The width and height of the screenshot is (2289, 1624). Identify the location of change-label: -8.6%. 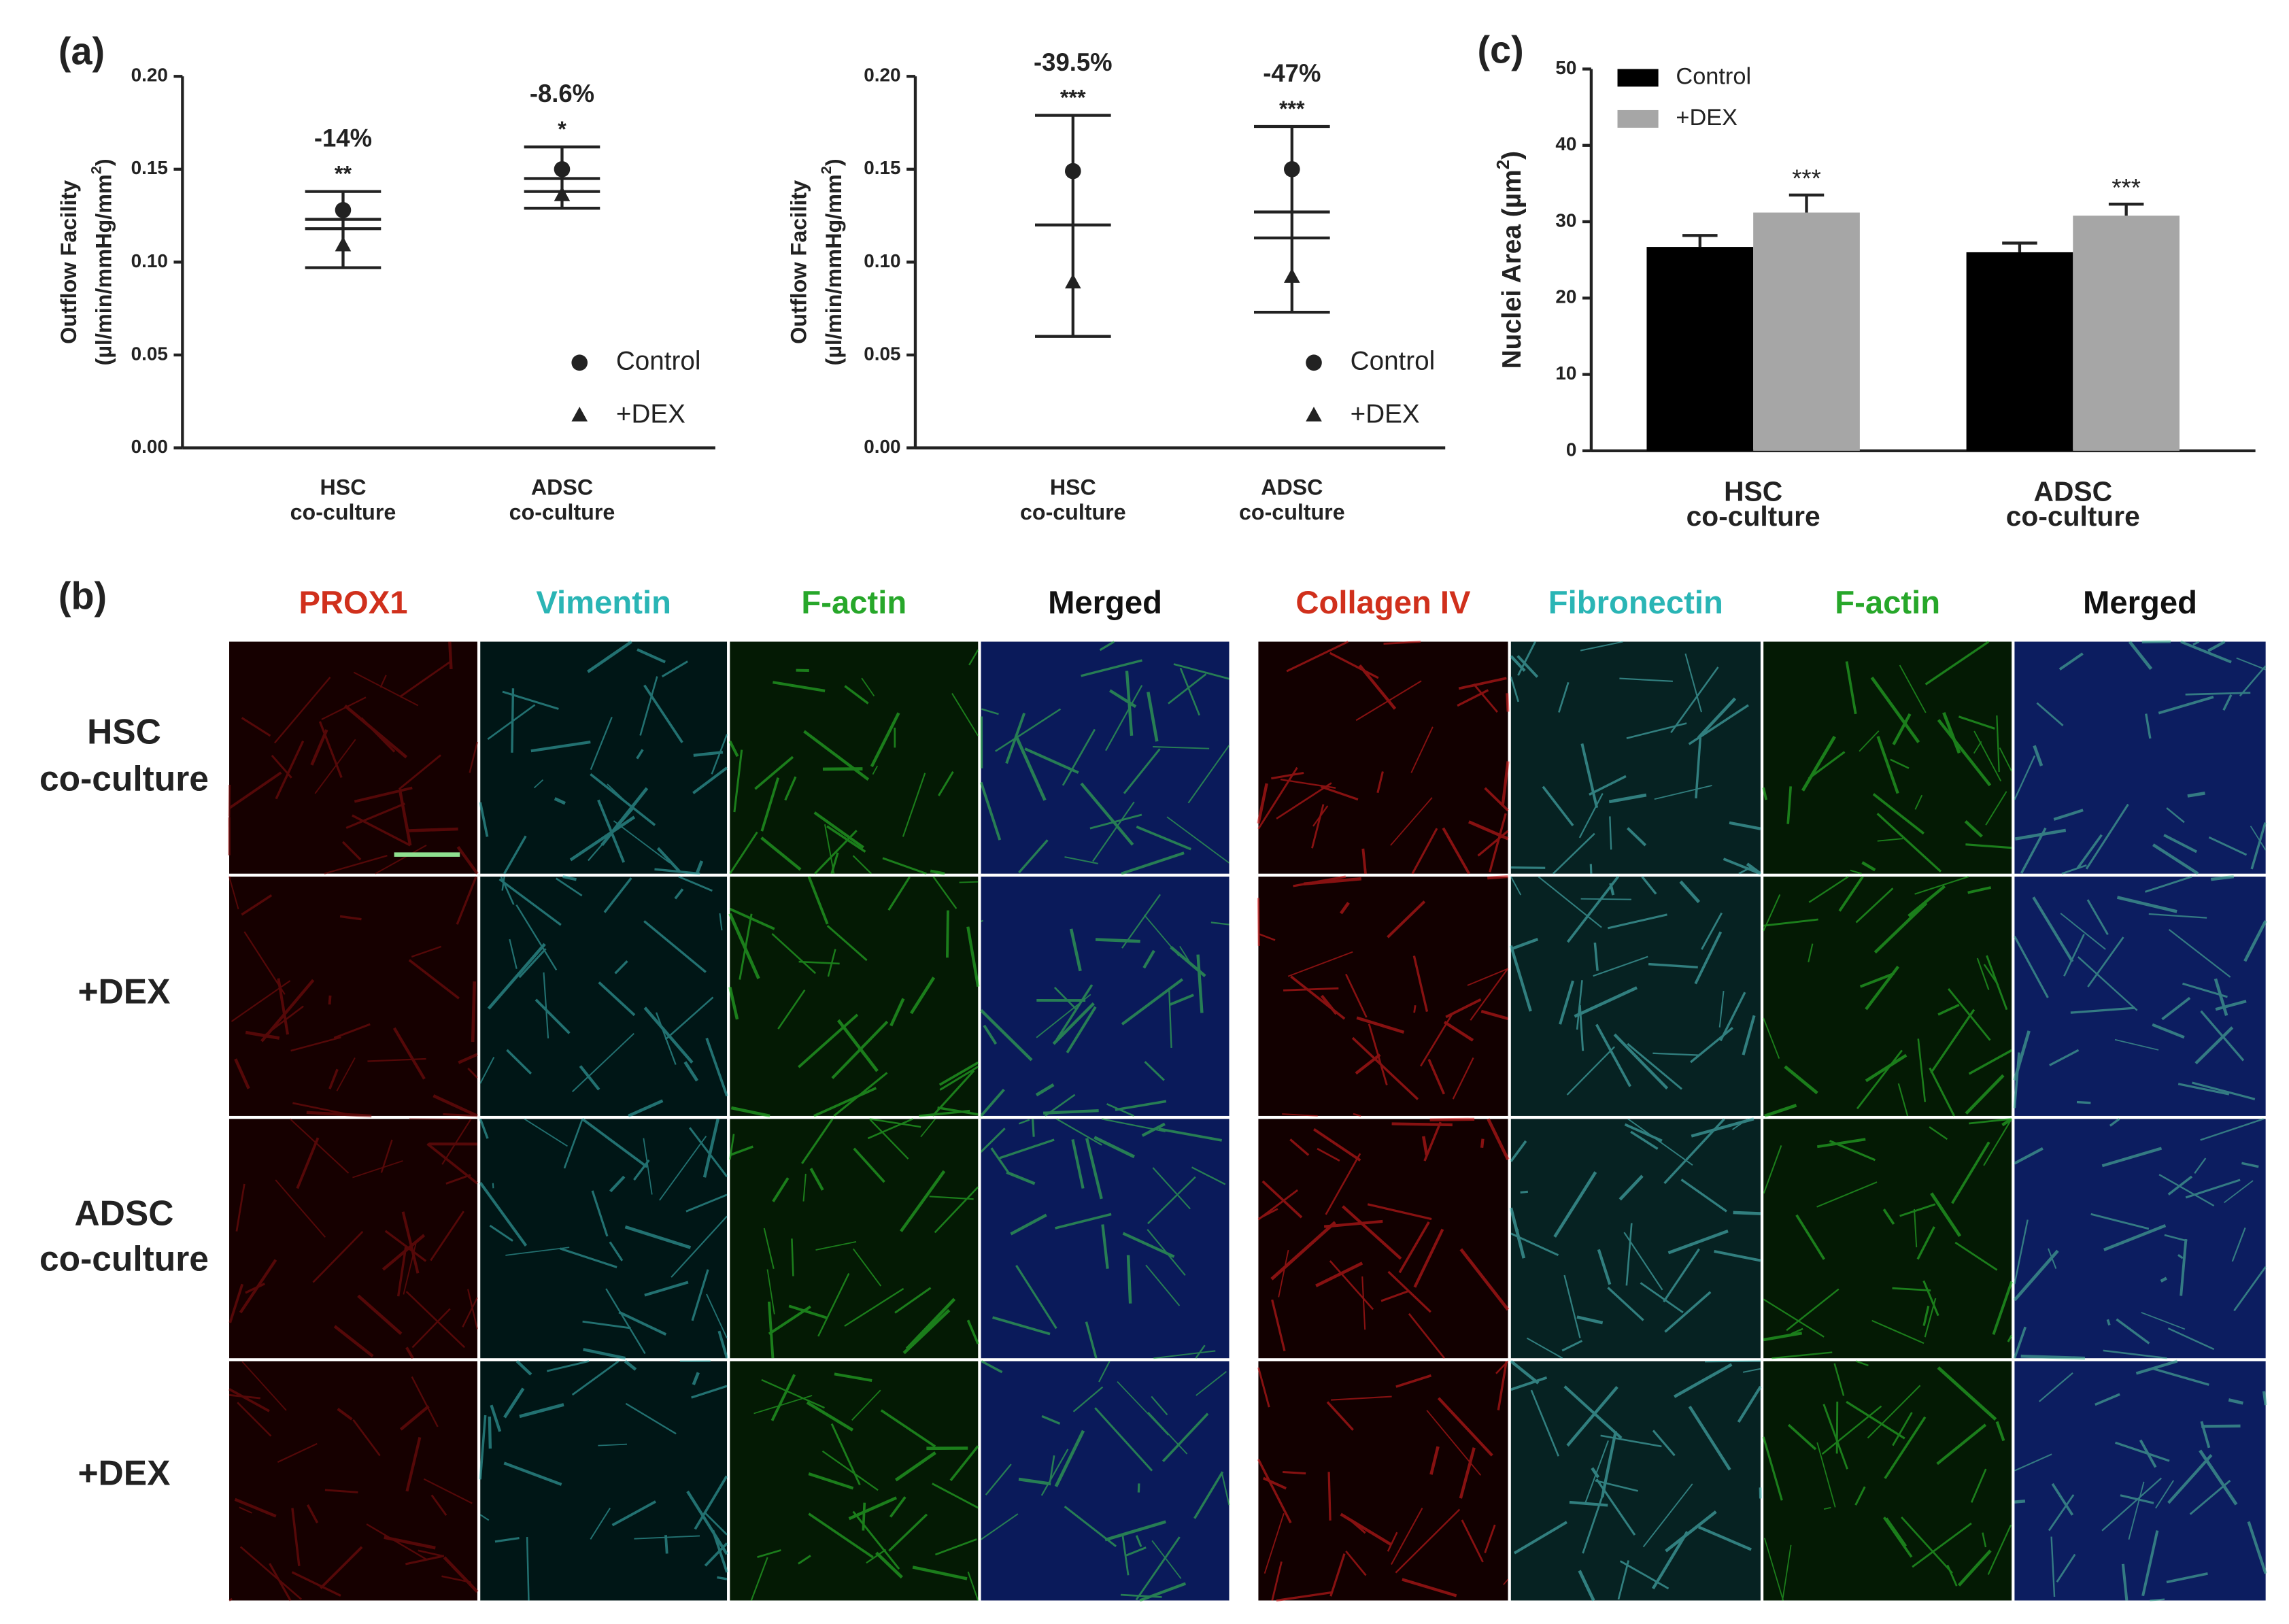
(562, 93).